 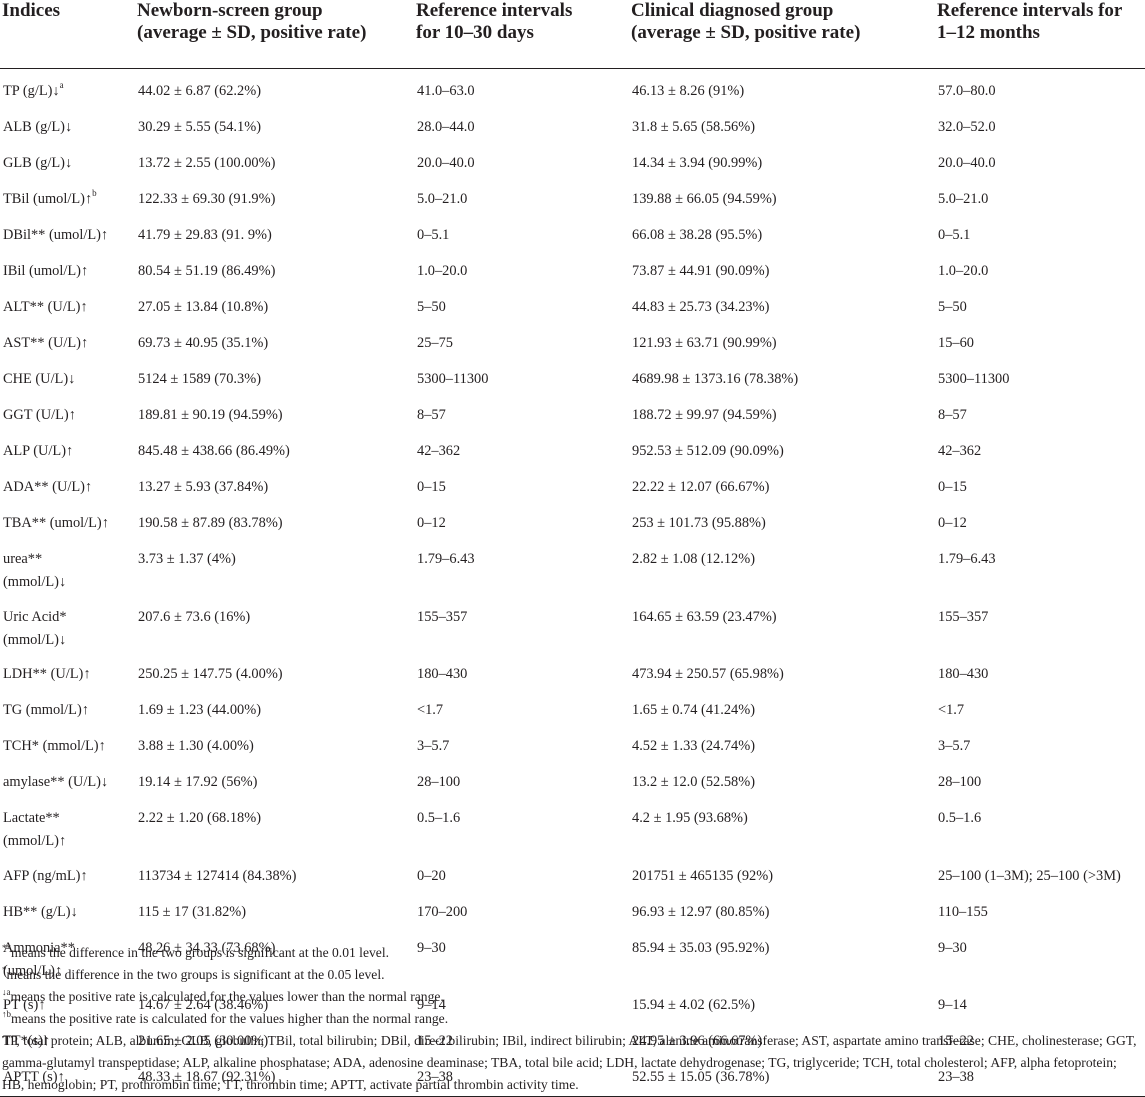 I want to click on newborn-value-cell: 5124 ± 1589 (70.3%), so click(x=200, y=379).